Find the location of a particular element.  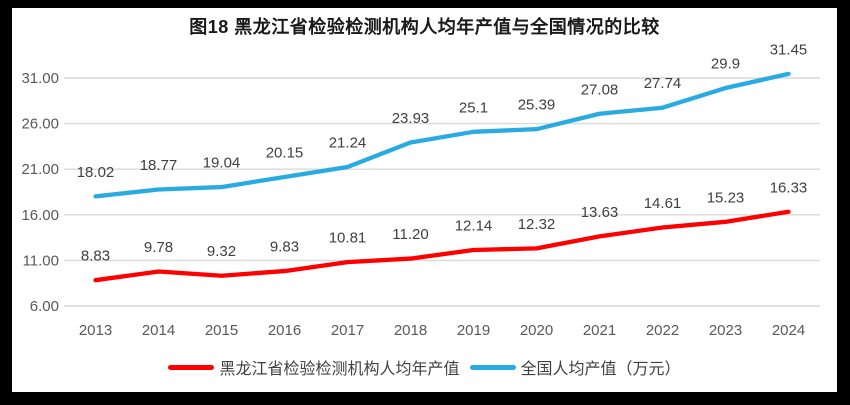

data-label: 9.32 is located at coordinates (221, 251).